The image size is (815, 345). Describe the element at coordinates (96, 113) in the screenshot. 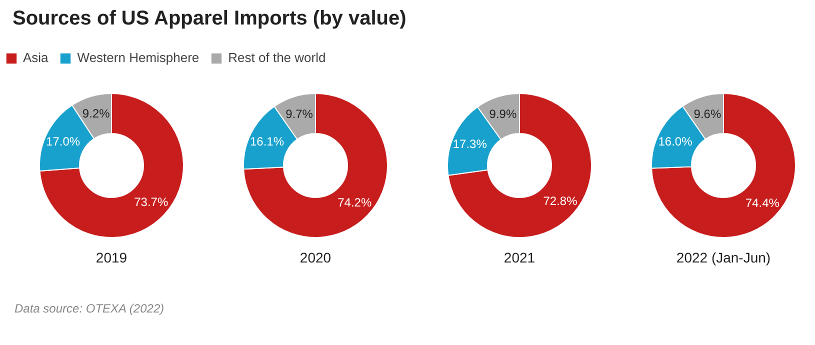

I see `data-label: 9.2%` at that location.